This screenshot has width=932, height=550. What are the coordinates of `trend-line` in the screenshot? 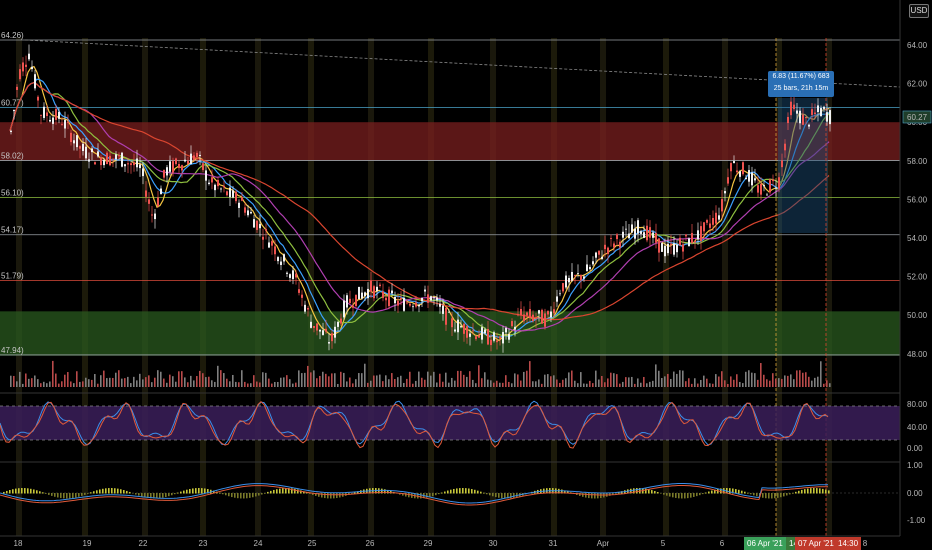 It's located at (462, 63).